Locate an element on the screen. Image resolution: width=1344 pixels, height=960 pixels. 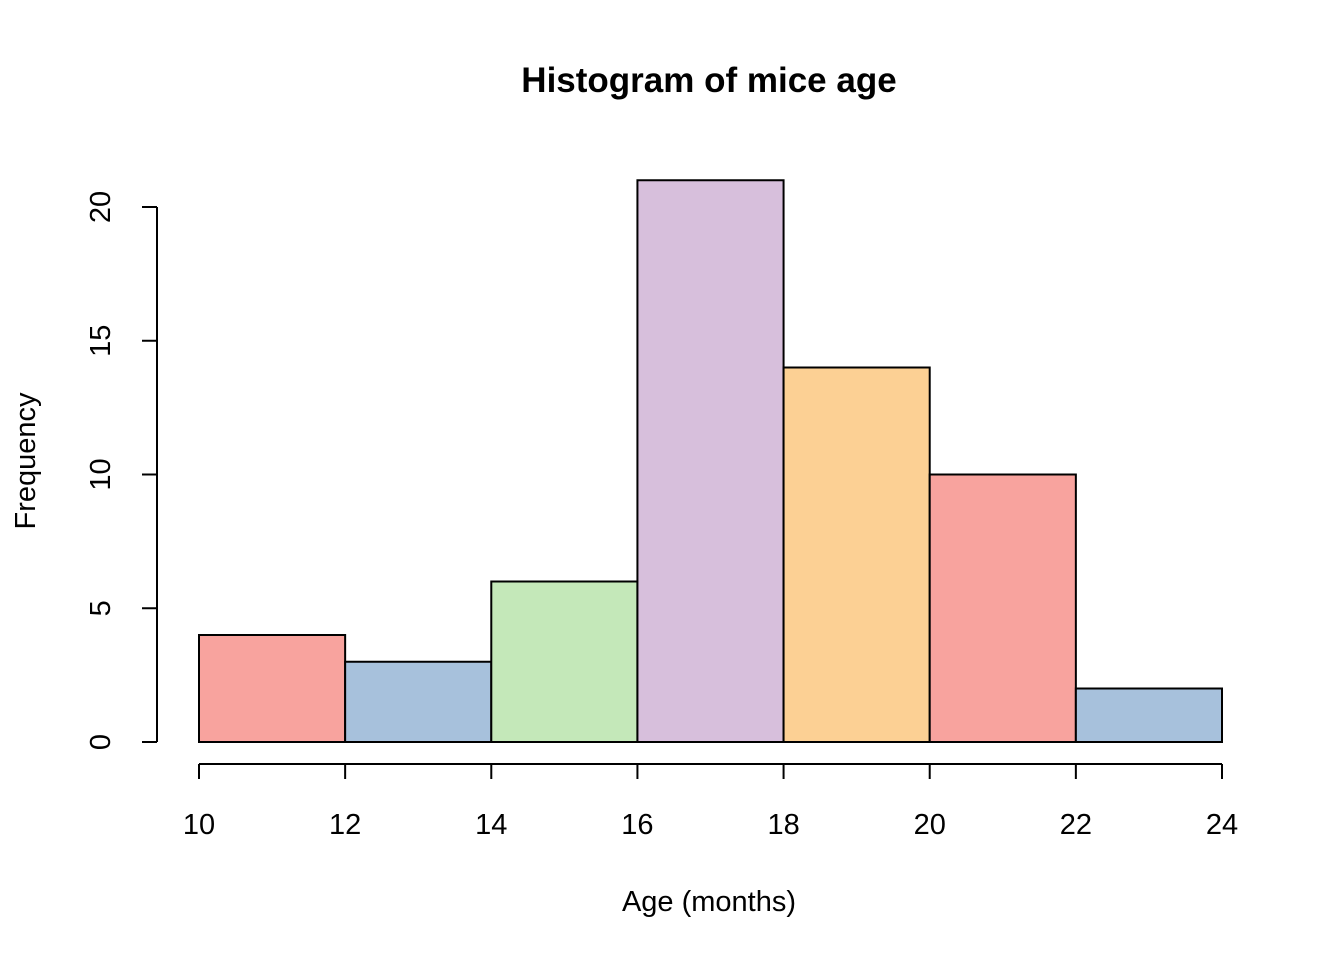
x-axis-label: Age (months) is located at coordinates (709, 902).